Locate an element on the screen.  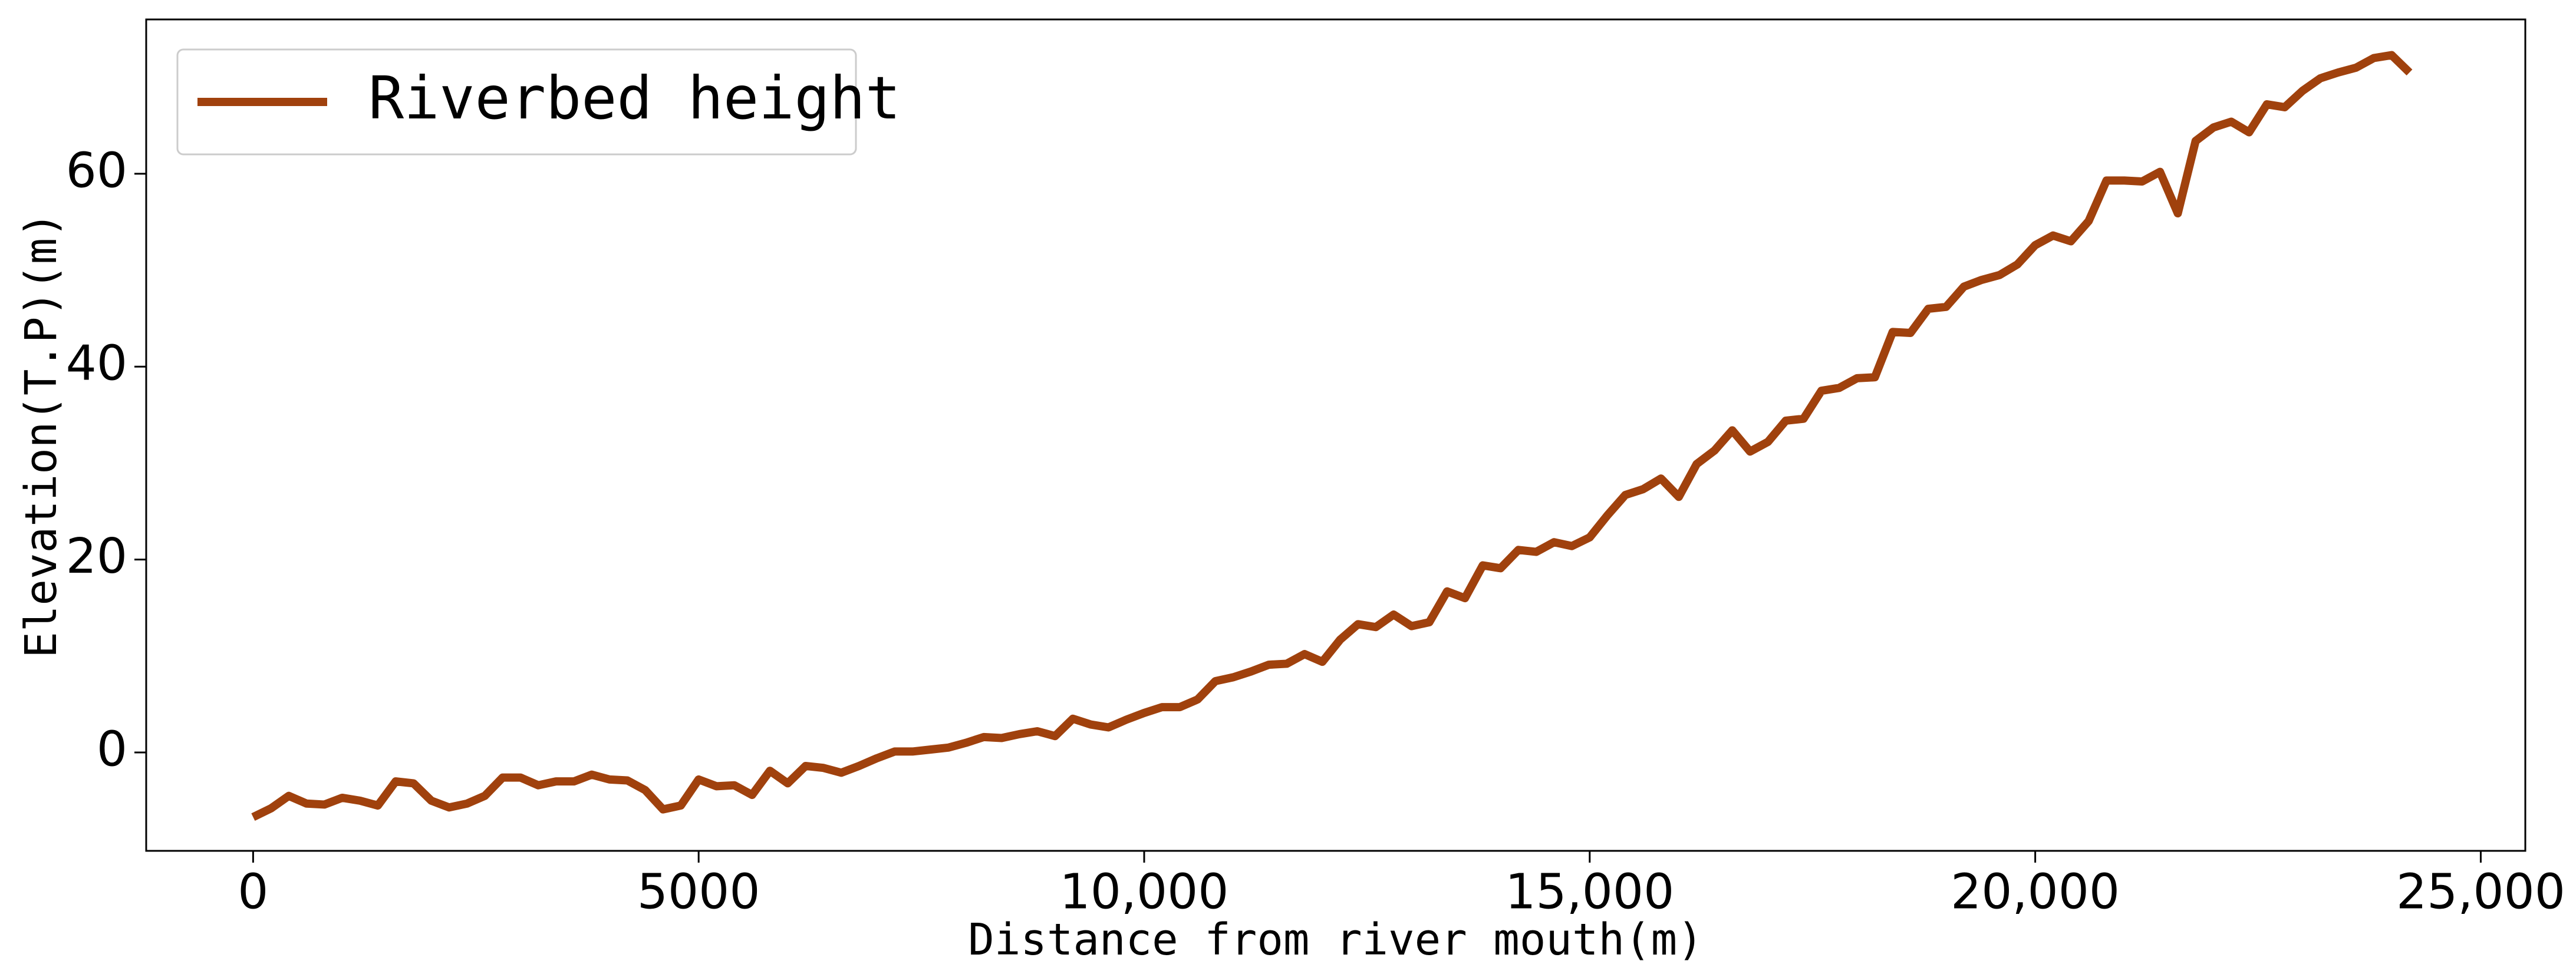
x-axis-label: Distance from river mouth(m) is located at coordinates (1335, 939).